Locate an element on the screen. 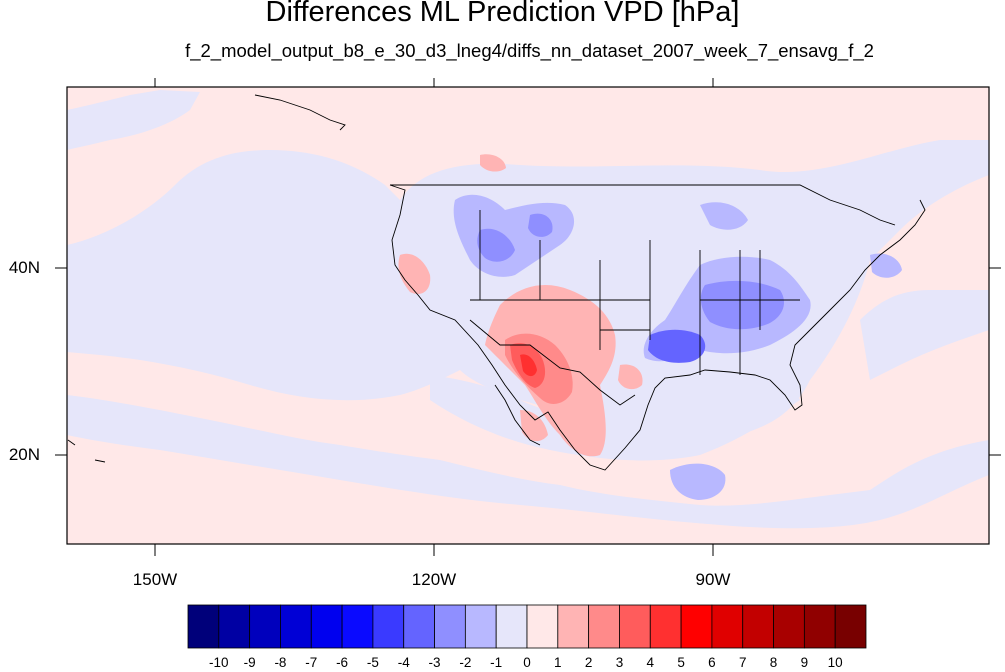 The image size is (1005, 672). colorbar-tick-label: -7 is located at coordinates (311, 662).